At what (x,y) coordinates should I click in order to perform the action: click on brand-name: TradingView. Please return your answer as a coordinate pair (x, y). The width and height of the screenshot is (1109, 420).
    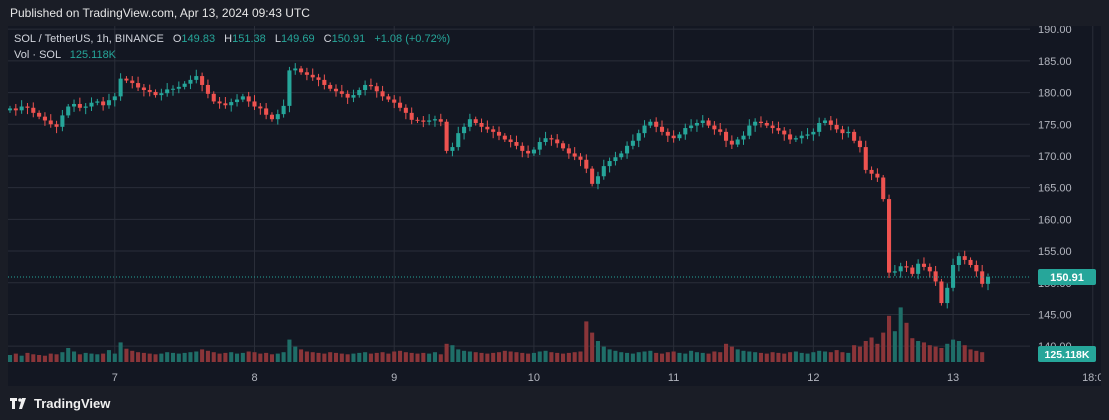
    Looking at the image, I should click on (72, 403).